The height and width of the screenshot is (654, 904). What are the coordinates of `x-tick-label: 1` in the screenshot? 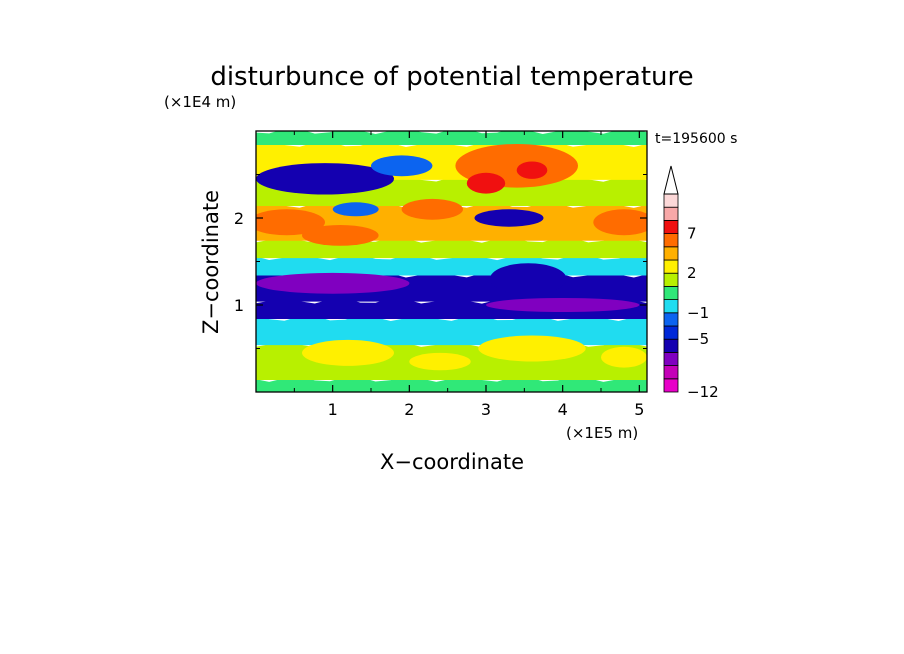 It's located at (333, 409).